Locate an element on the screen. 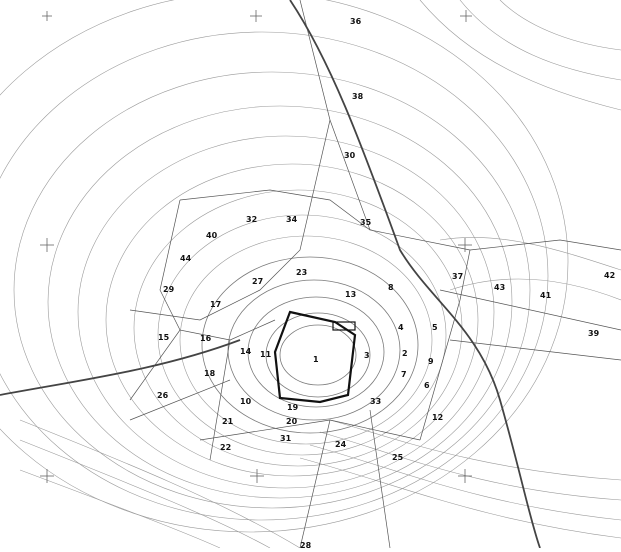 This screenshot has width=621, height=552. parcel-label-10: 10 is located at coordinates (246, 401).